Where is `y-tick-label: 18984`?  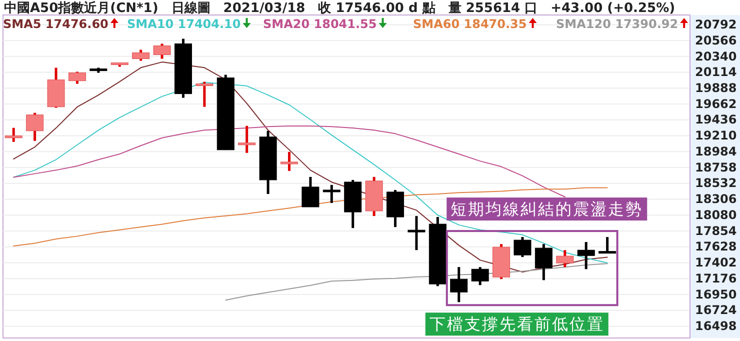 y-tick-label: 18984 is located at coordinates (716, 151).